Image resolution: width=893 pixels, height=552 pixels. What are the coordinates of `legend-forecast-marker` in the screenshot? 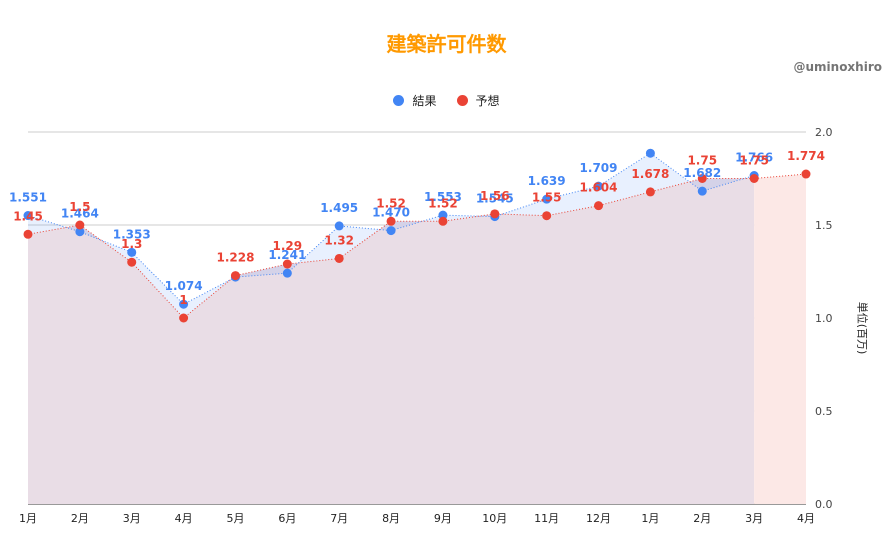 It's located at (462, 100).